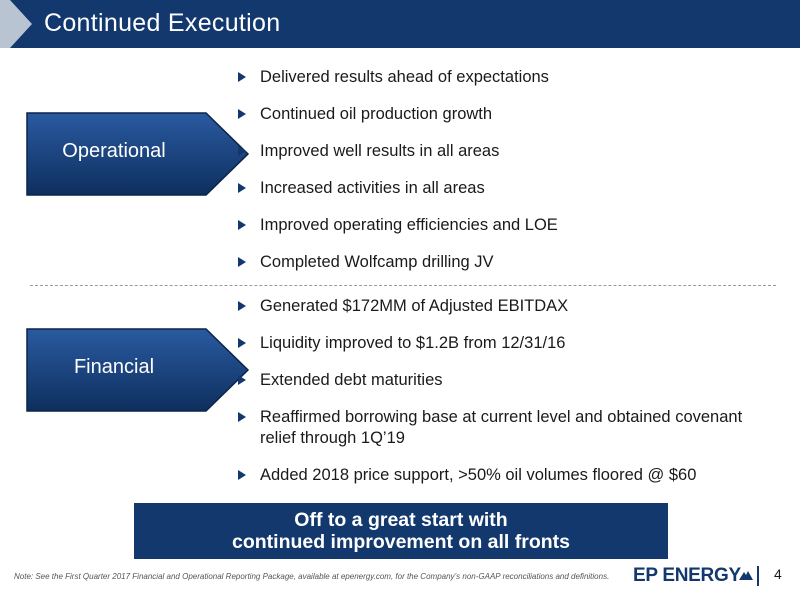  Describe the element at coordinates (114, 151) in the screenshot. I see `operational-label: Operational` at that location.